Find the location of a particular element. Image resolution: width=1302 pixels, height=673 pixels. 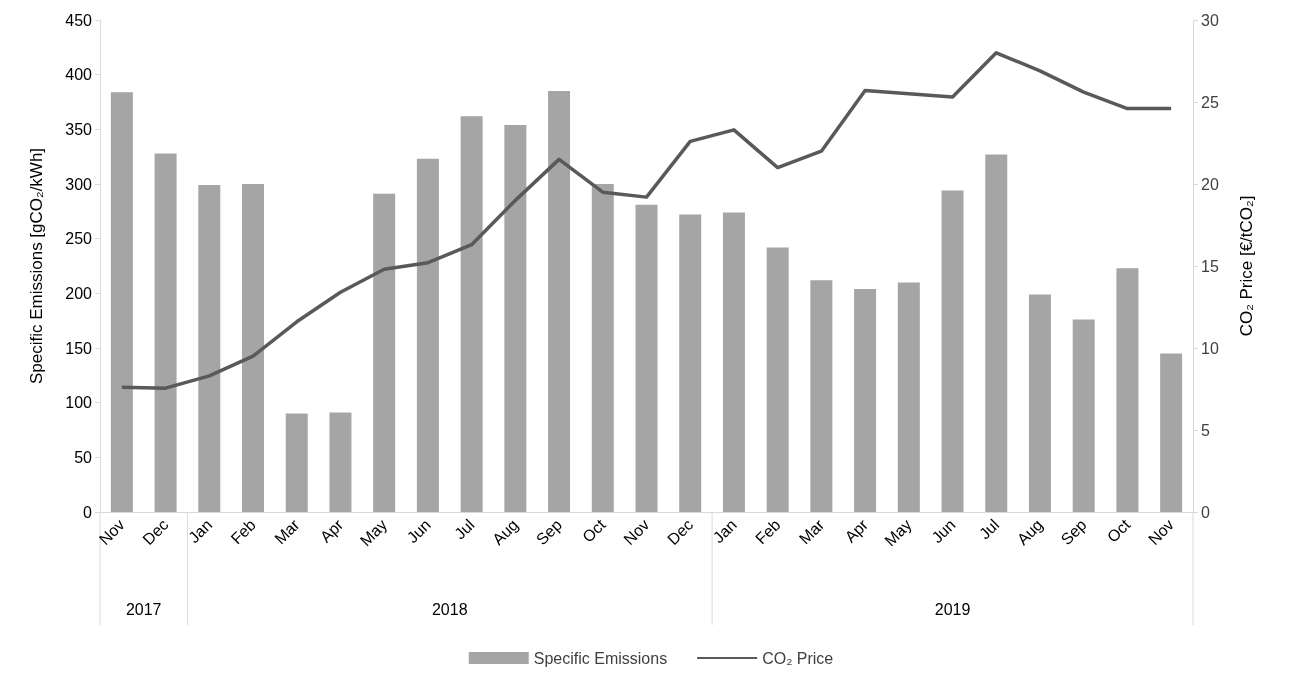

y-tick-label: 400 is located at coordinates (79, 75).